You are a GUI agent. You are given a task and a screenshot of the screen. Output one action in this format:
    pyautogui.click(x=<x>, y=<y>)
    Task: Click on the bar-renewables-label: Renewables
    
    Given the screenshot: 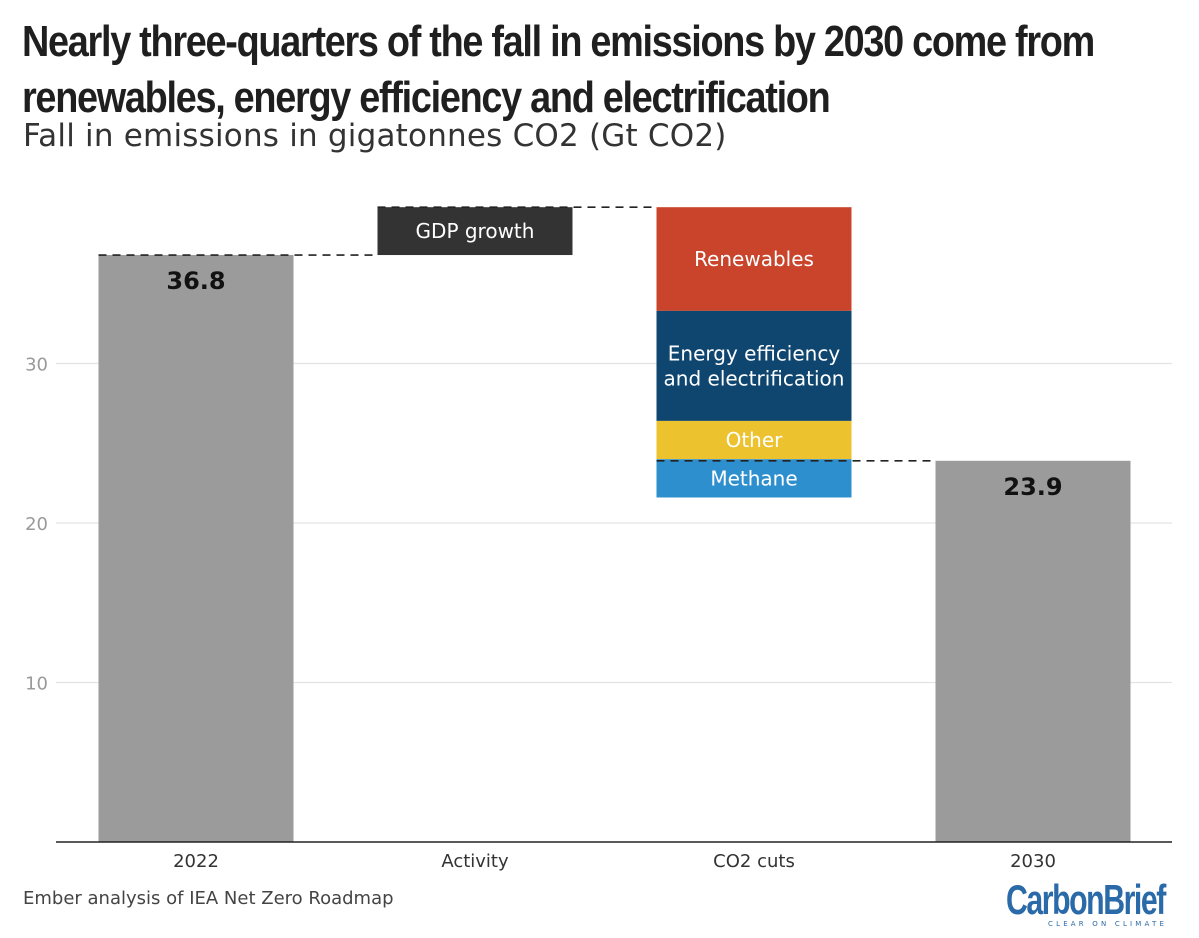 What is the action you would take?
    pyautogui.click(x=754, y=259)
    